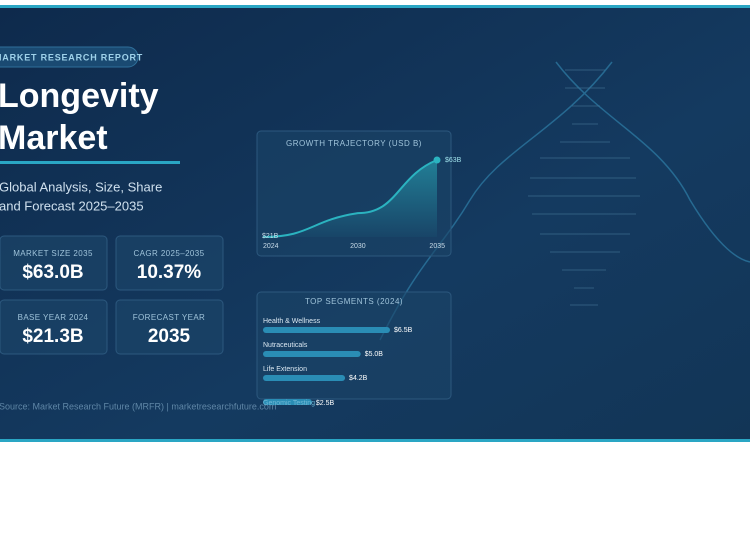 The width and height of the screenshot is (750, 541). Describe the element at coordinates (53, 253) in the screenshot. I see `stat-label: MARKET SIZE 2035` at that location.